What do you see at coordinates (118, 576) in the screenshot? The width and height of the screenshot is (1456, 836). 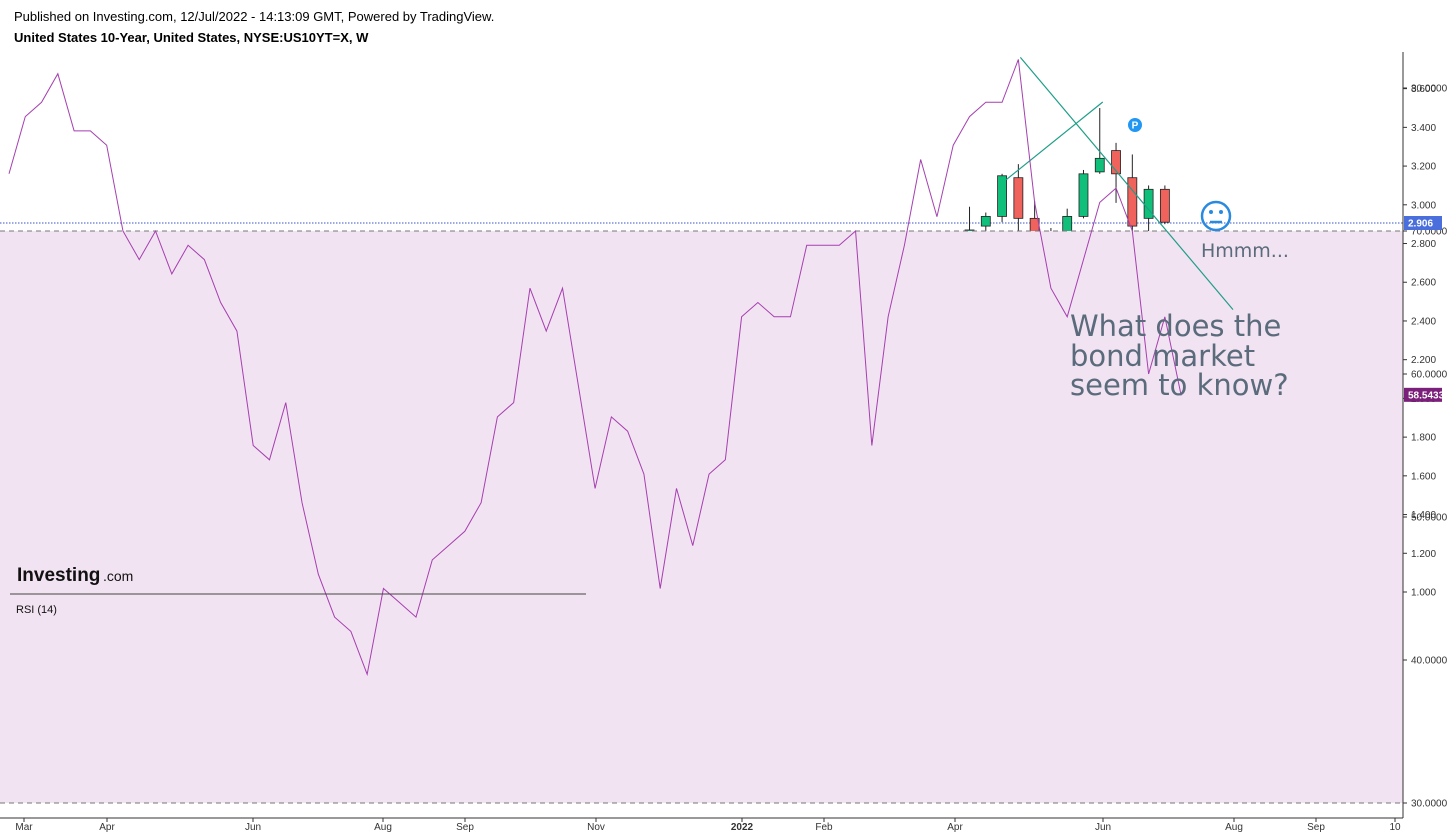 I see `logo-suffix-text: .com` at bounding box center [118, 576].